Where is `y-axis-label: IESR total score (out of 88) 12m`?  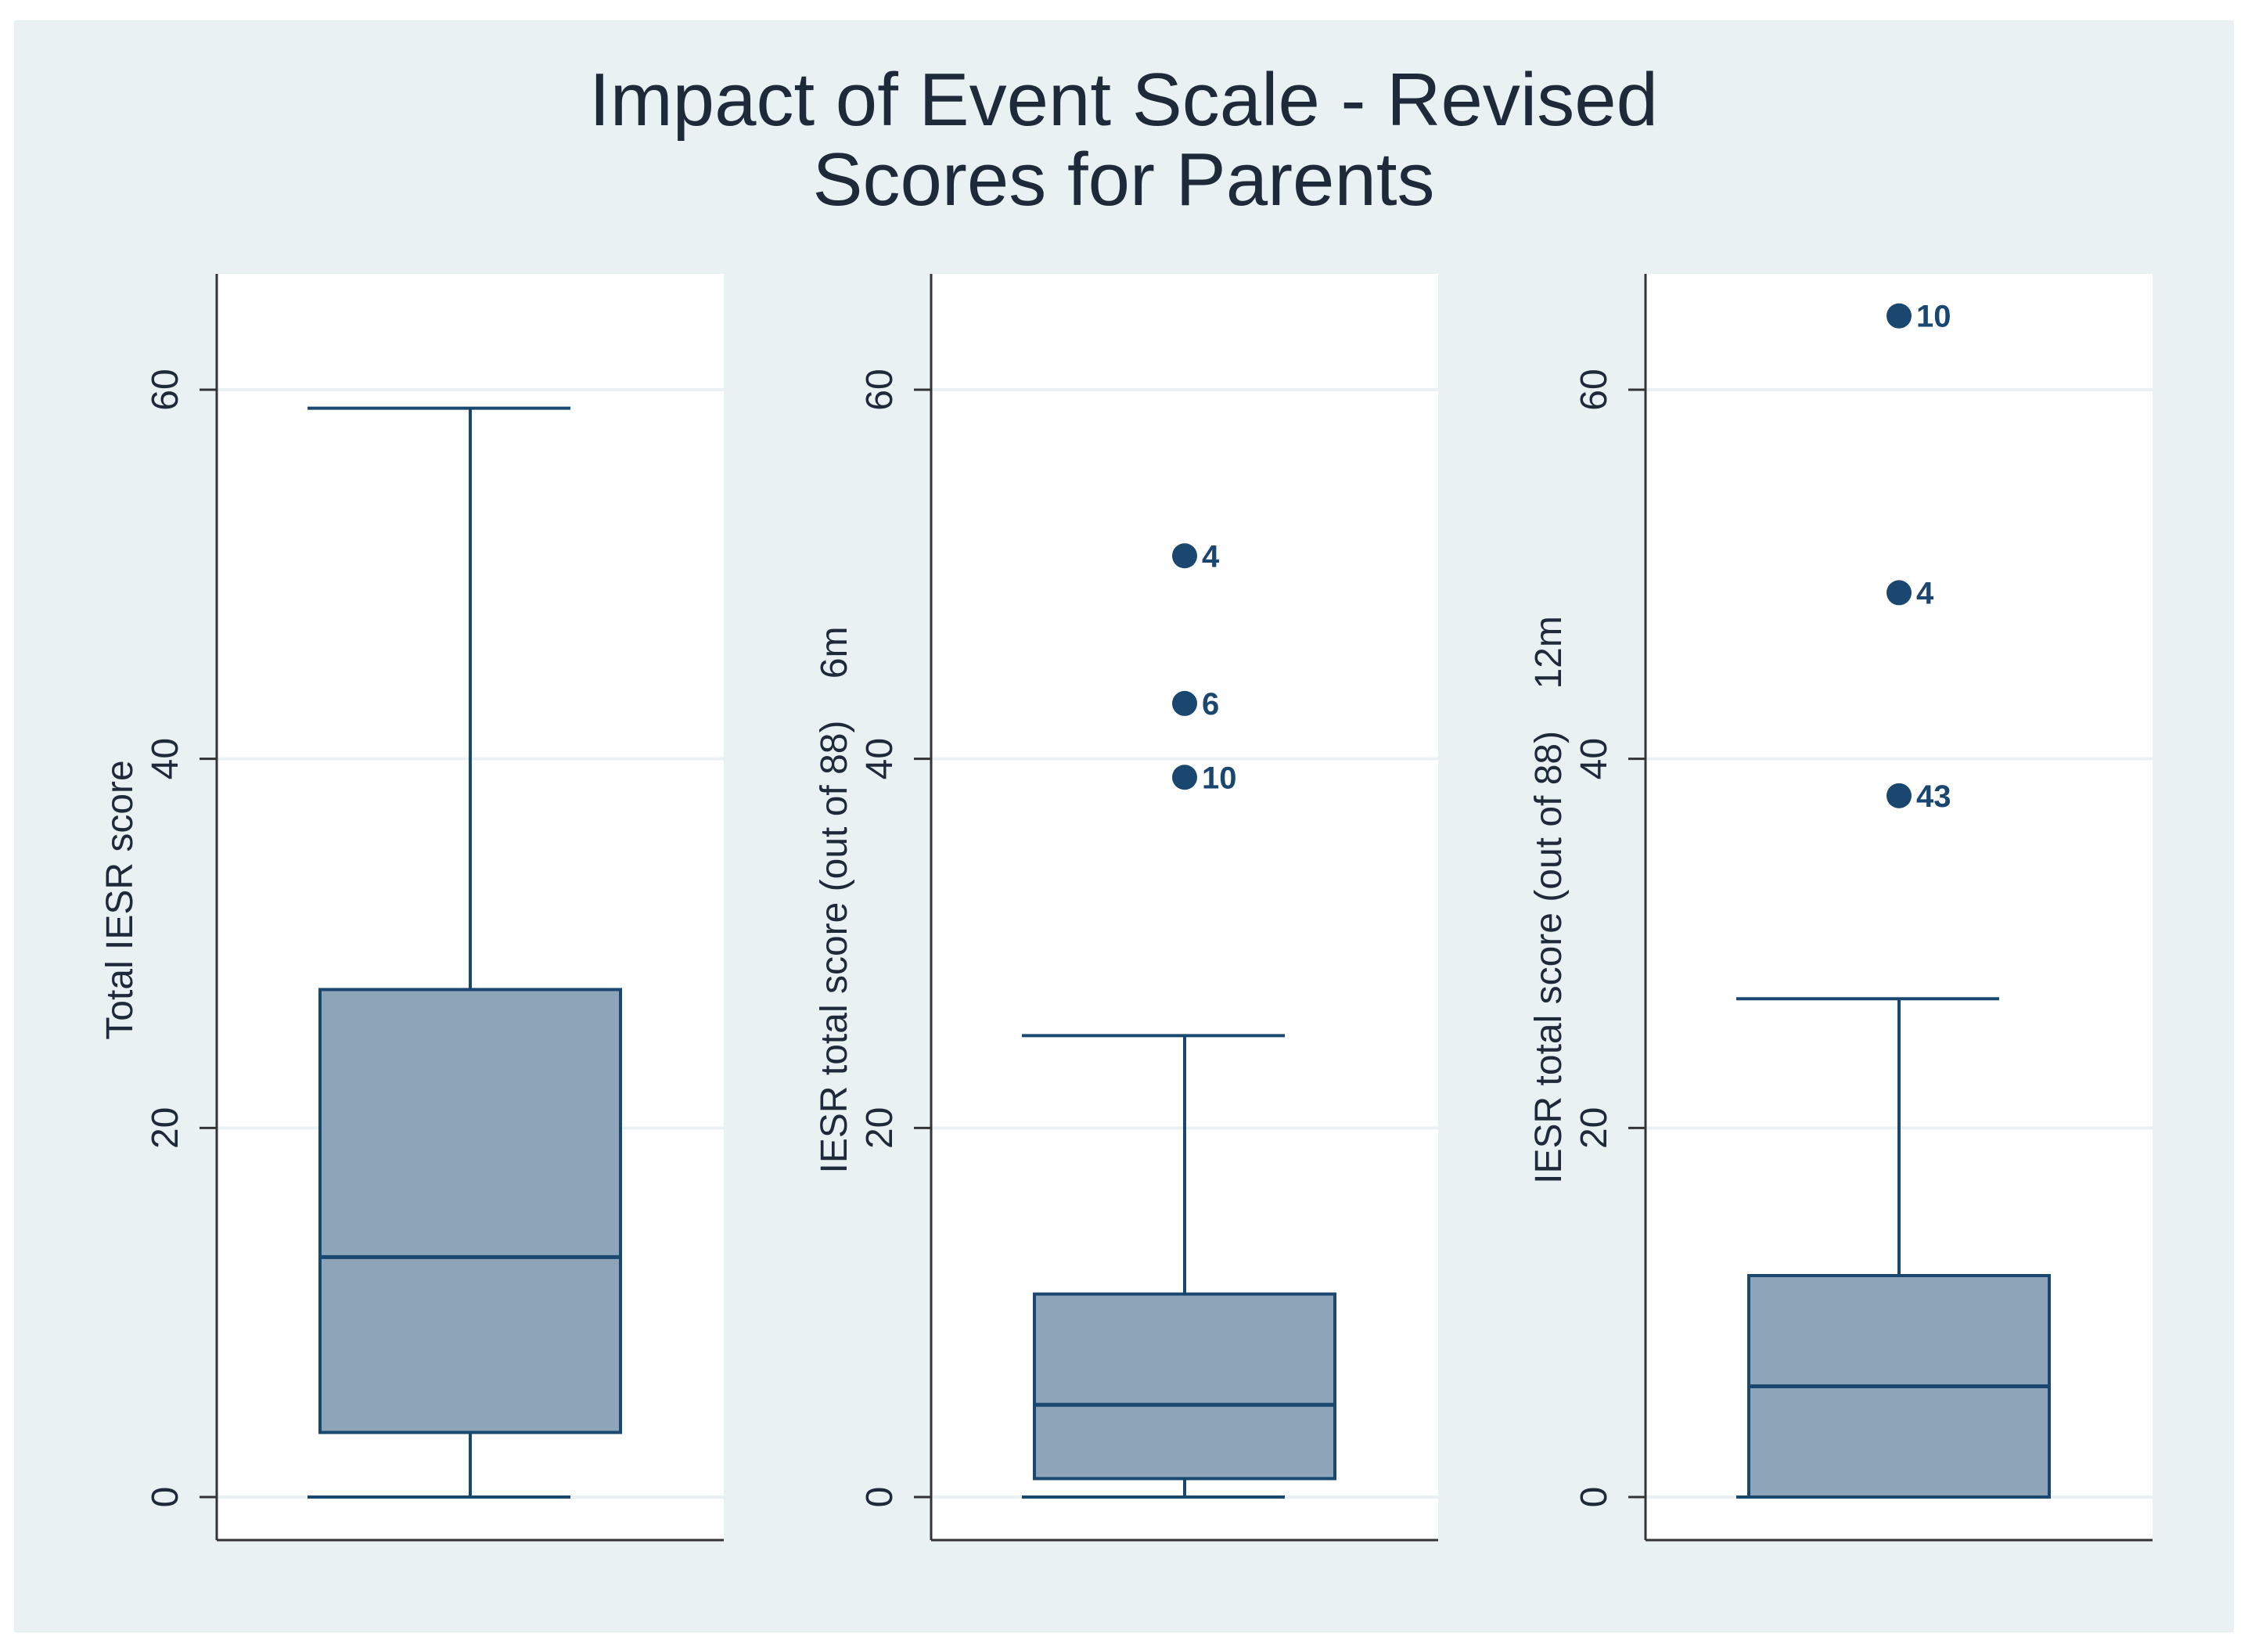 y-axis-label: IESR total score (out of 88) 12m is located at coordinates (1549, 900).